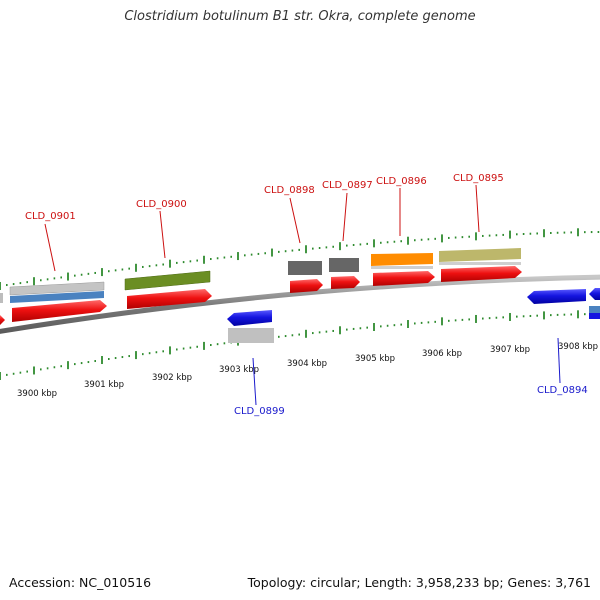 This screenshot has width=600, height=600. Describe the element at coordinates (402, 259) in the screenshot. I see `feature-orange` at that location.